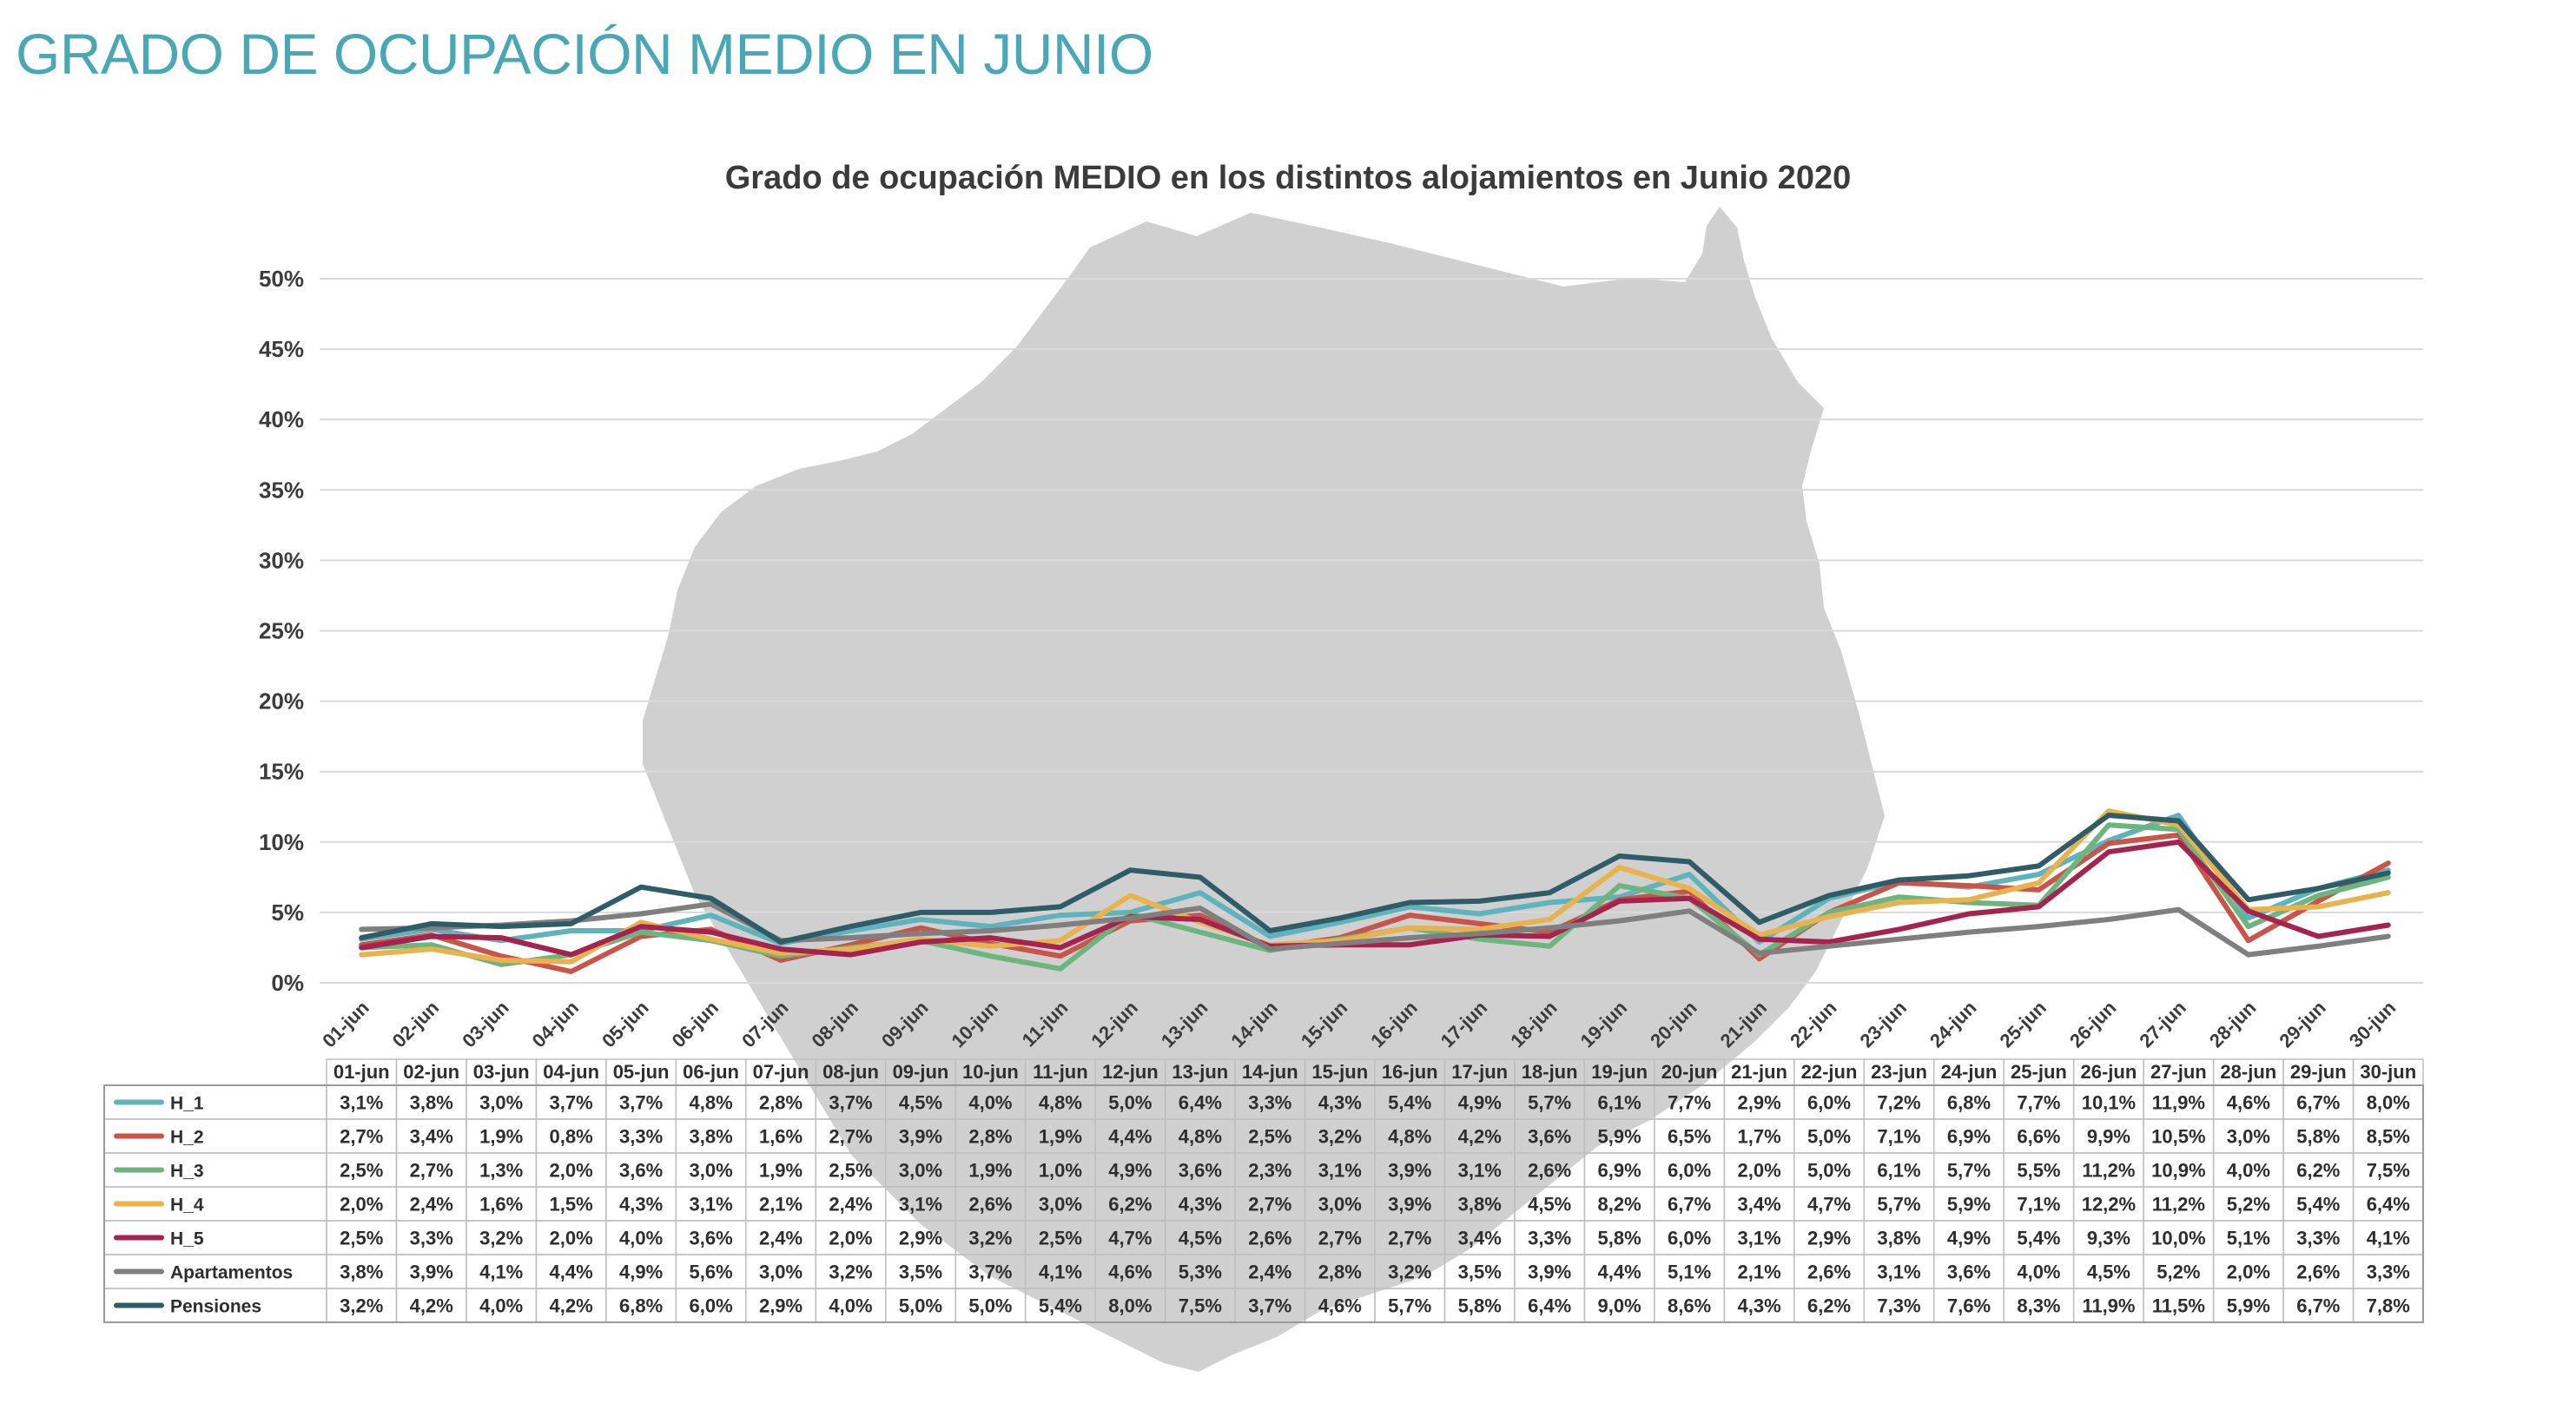  I want to click on table-header-label: 02-jun, so click(431, 1072).